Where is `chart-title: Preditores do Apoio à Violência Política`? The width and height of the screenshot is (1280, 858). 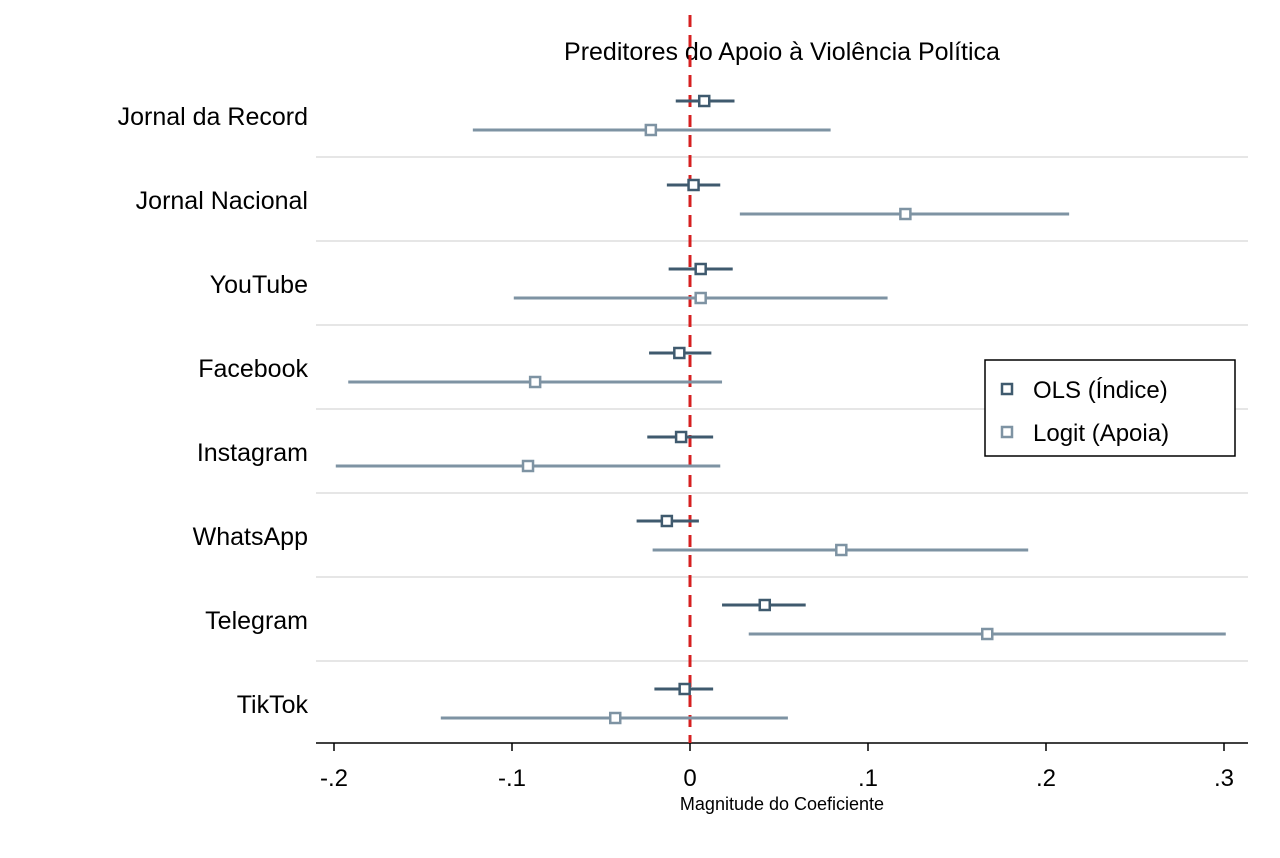
chart-title: Preditores do Apoio à Violência Política is located at coordinates (782, 52).